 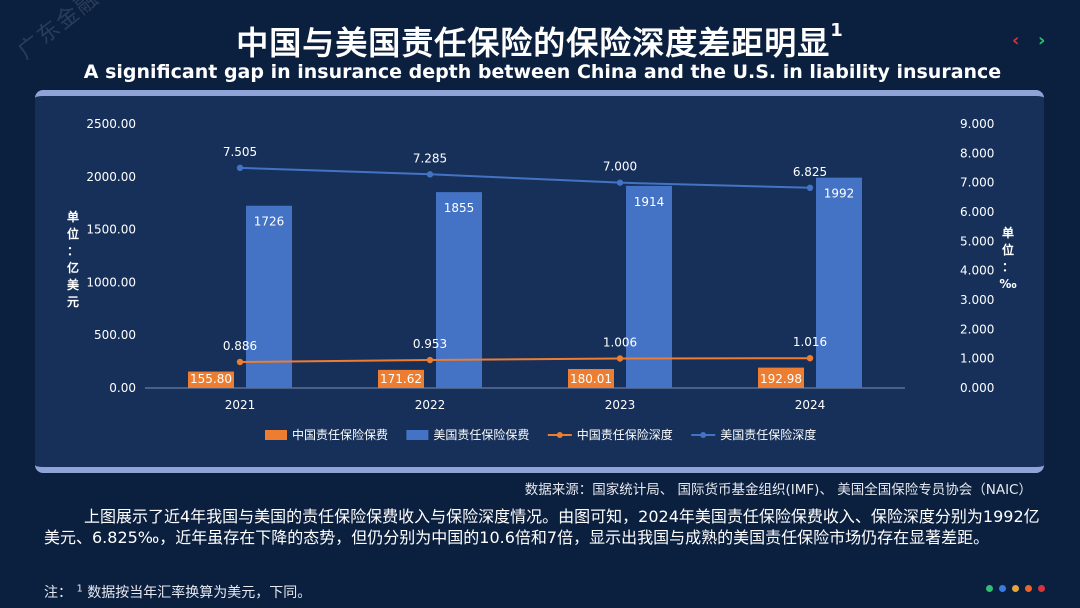 I want to click on line-value-label: 7.000, so click(x=620, y=167).